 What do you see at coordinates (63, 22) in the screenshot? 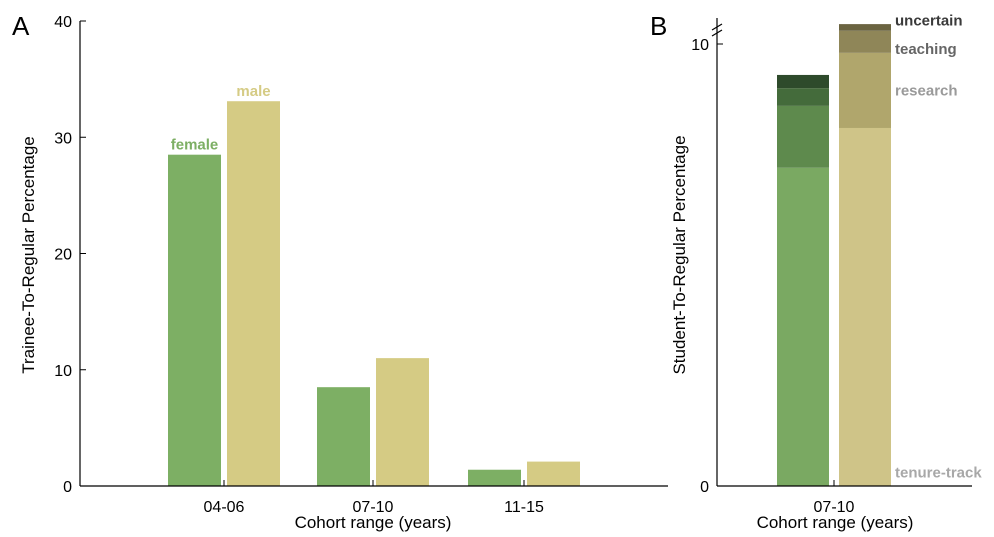
I see `y-tick-label: 40` at bounding box center [63, 22].